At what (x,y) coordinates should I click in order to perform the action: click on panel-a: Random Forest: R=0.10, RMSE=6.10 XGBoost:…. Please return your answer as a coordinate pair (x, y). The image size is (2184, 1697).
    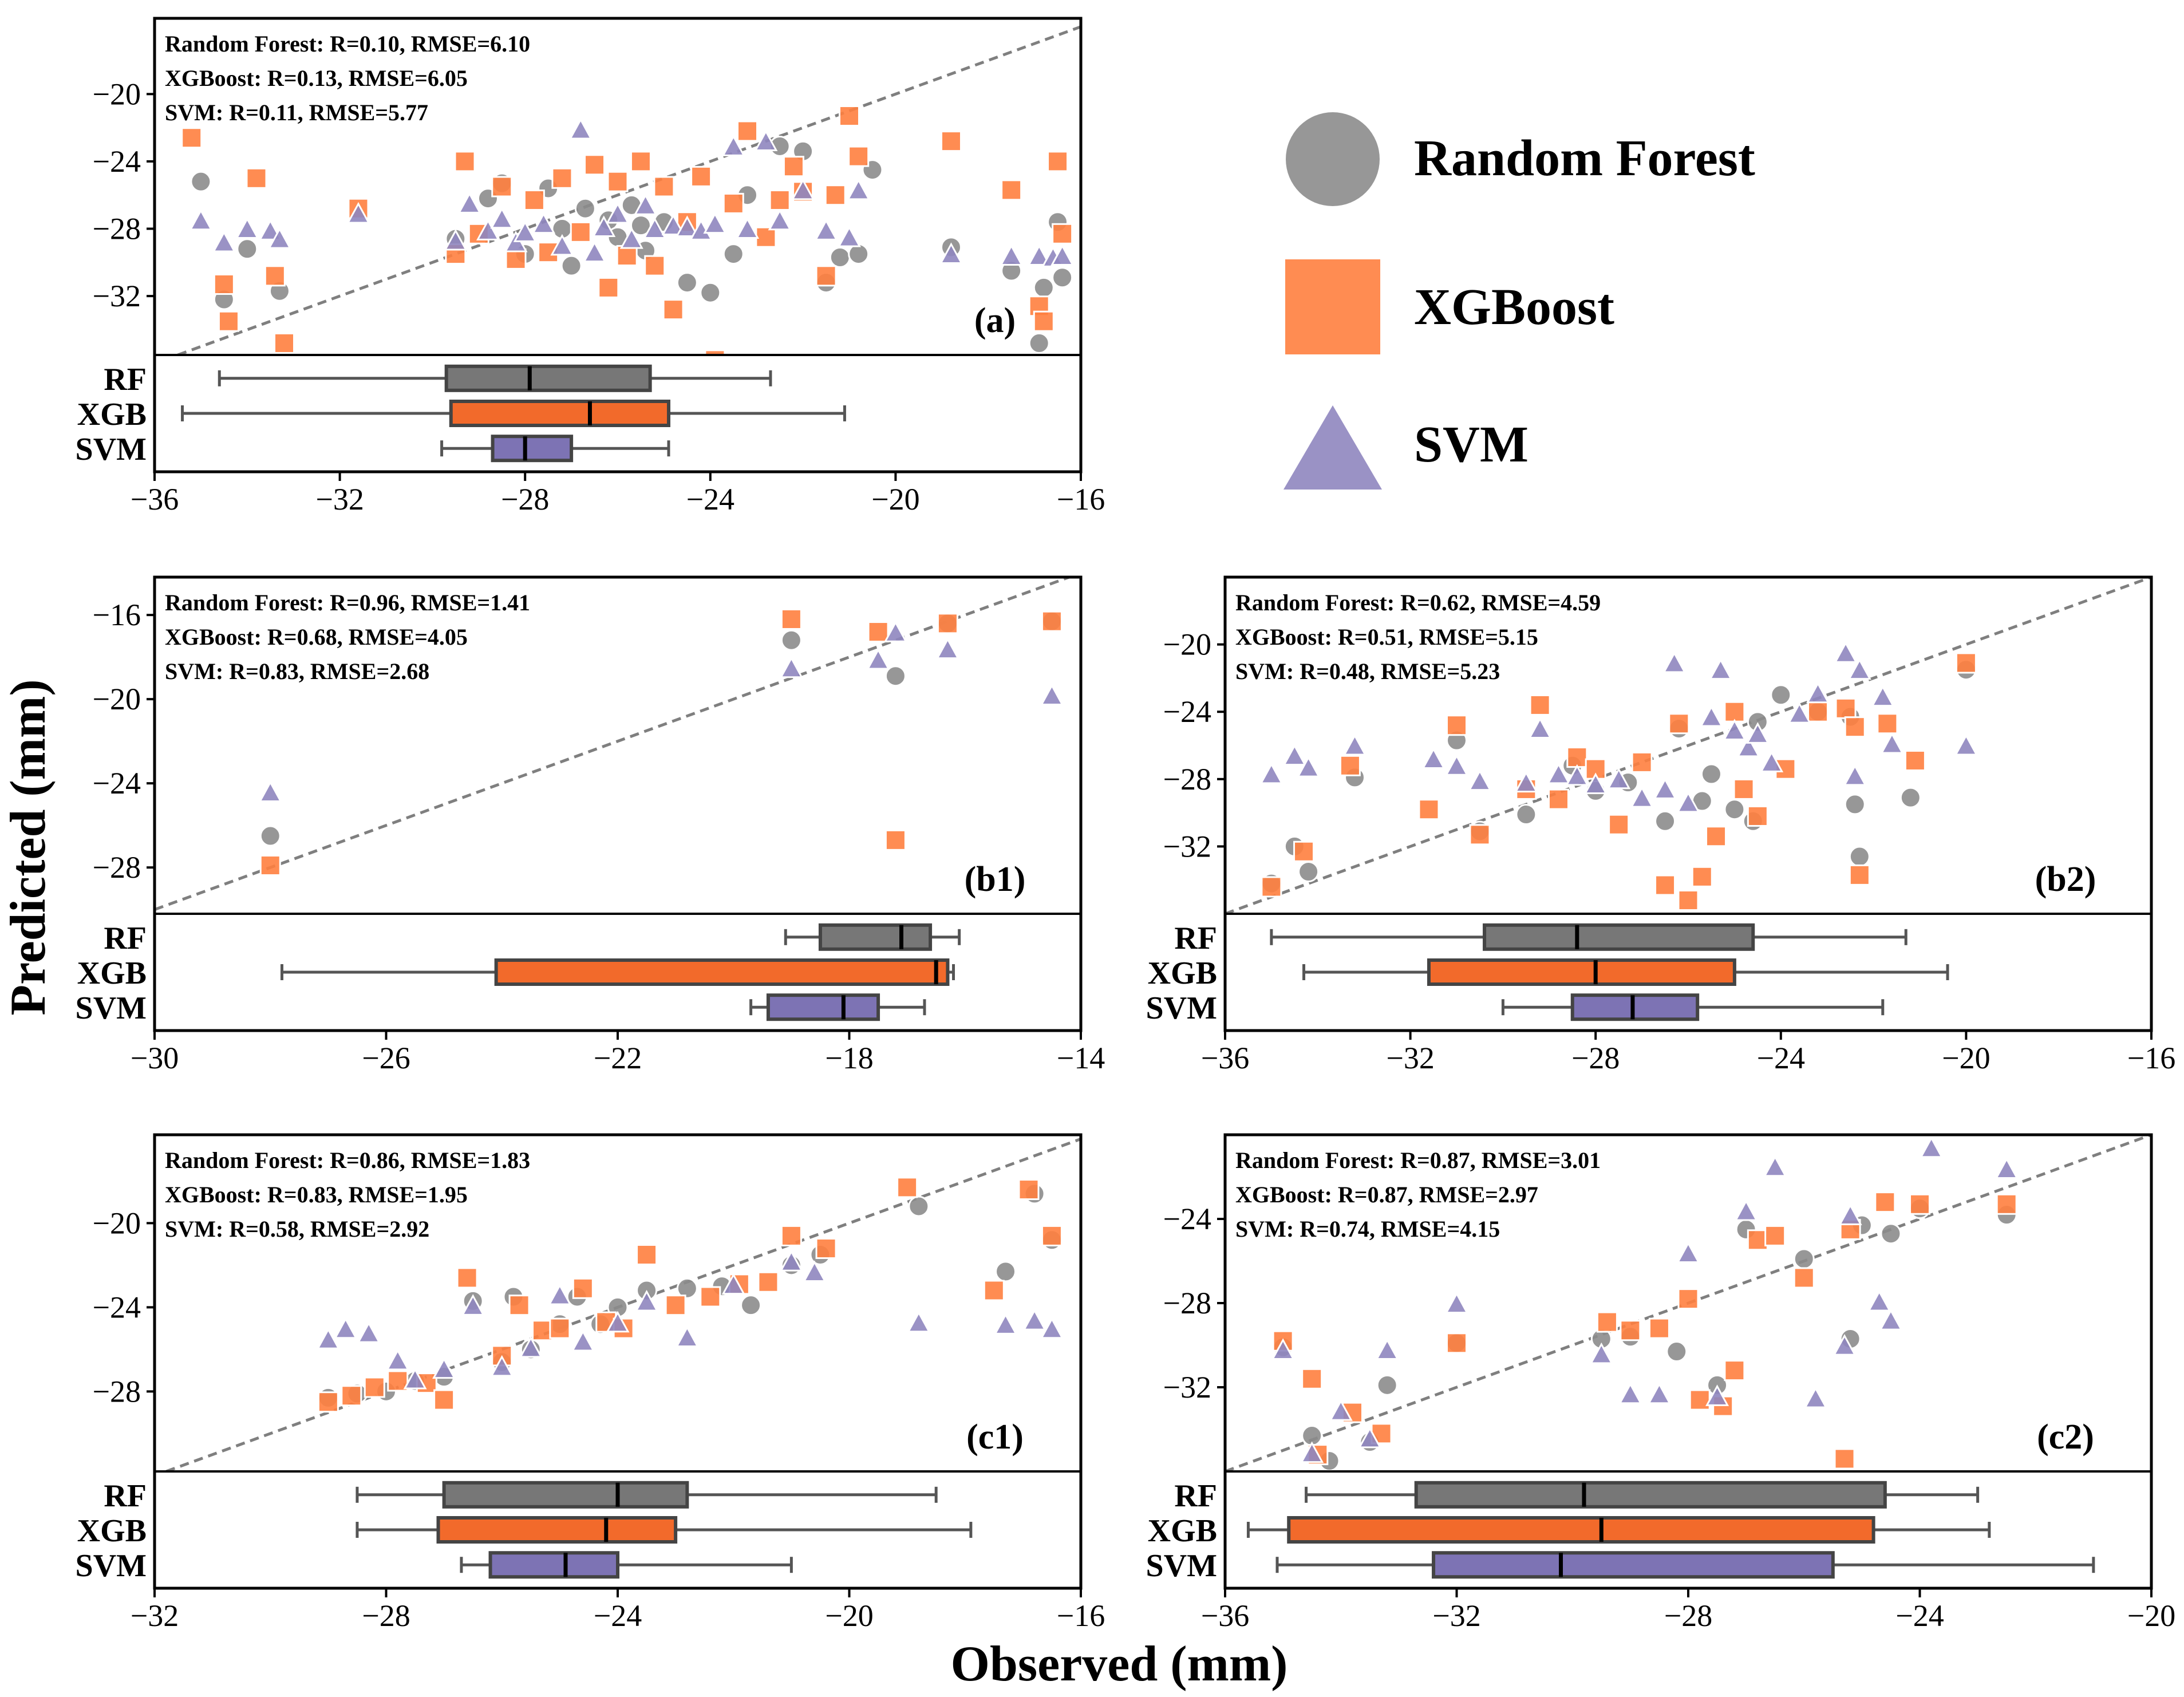
    Looking at the image, I should click on (590, 266).